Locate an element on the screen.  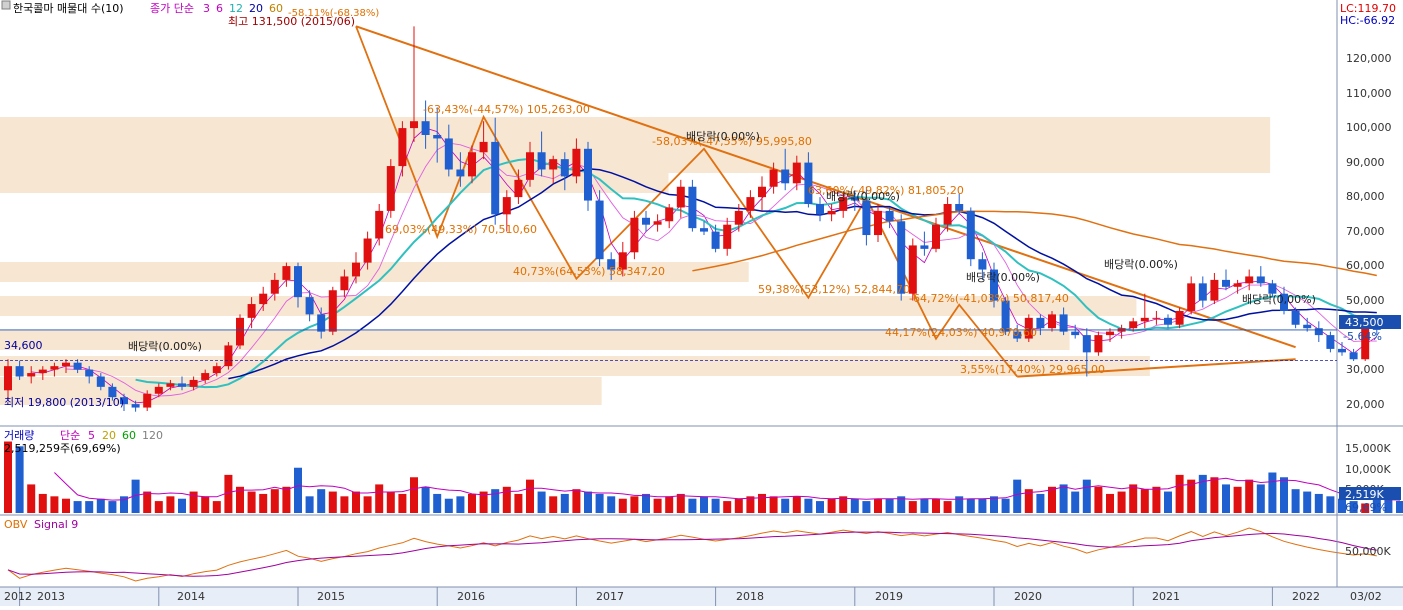
annotation-swing-7: -64,72%(-41,03%) 50,817,40 is located at coordinates (989, 298).